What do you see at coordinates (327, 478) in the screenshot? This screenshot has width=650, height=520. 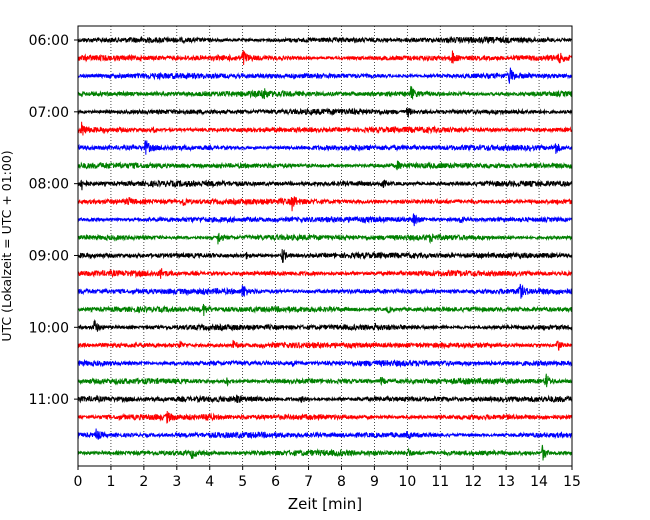 I see `x-axis-ticks: 0 1 2 3 4 5 6 7 8 9 10 11 12 13 14 15` at bounding box center [327, 478].